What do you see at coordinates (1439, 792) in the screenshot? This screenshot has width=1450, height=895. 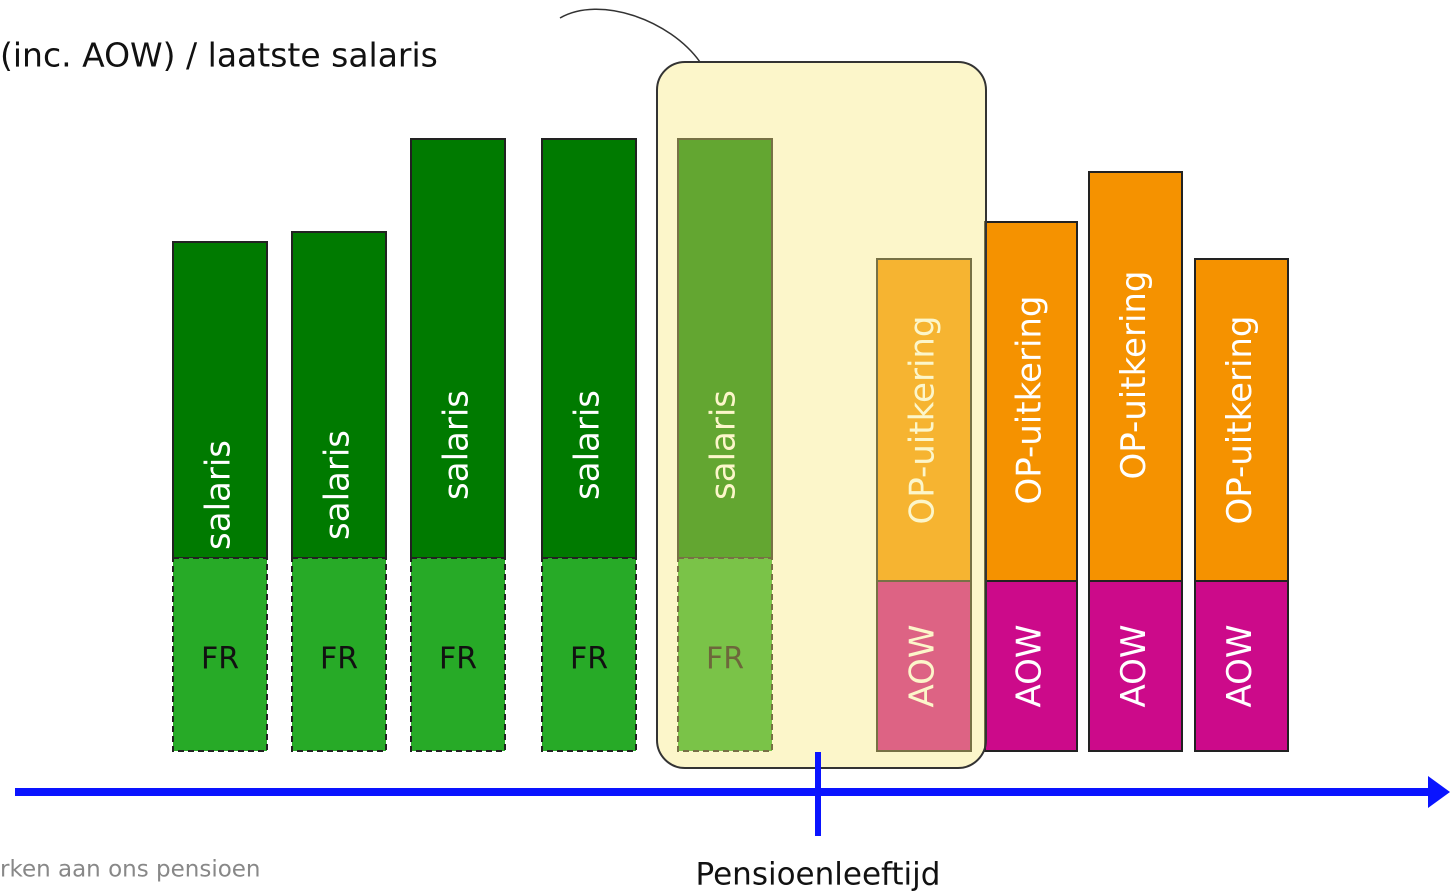 I see `axis-arrow` at bounding box center [1439, 792].